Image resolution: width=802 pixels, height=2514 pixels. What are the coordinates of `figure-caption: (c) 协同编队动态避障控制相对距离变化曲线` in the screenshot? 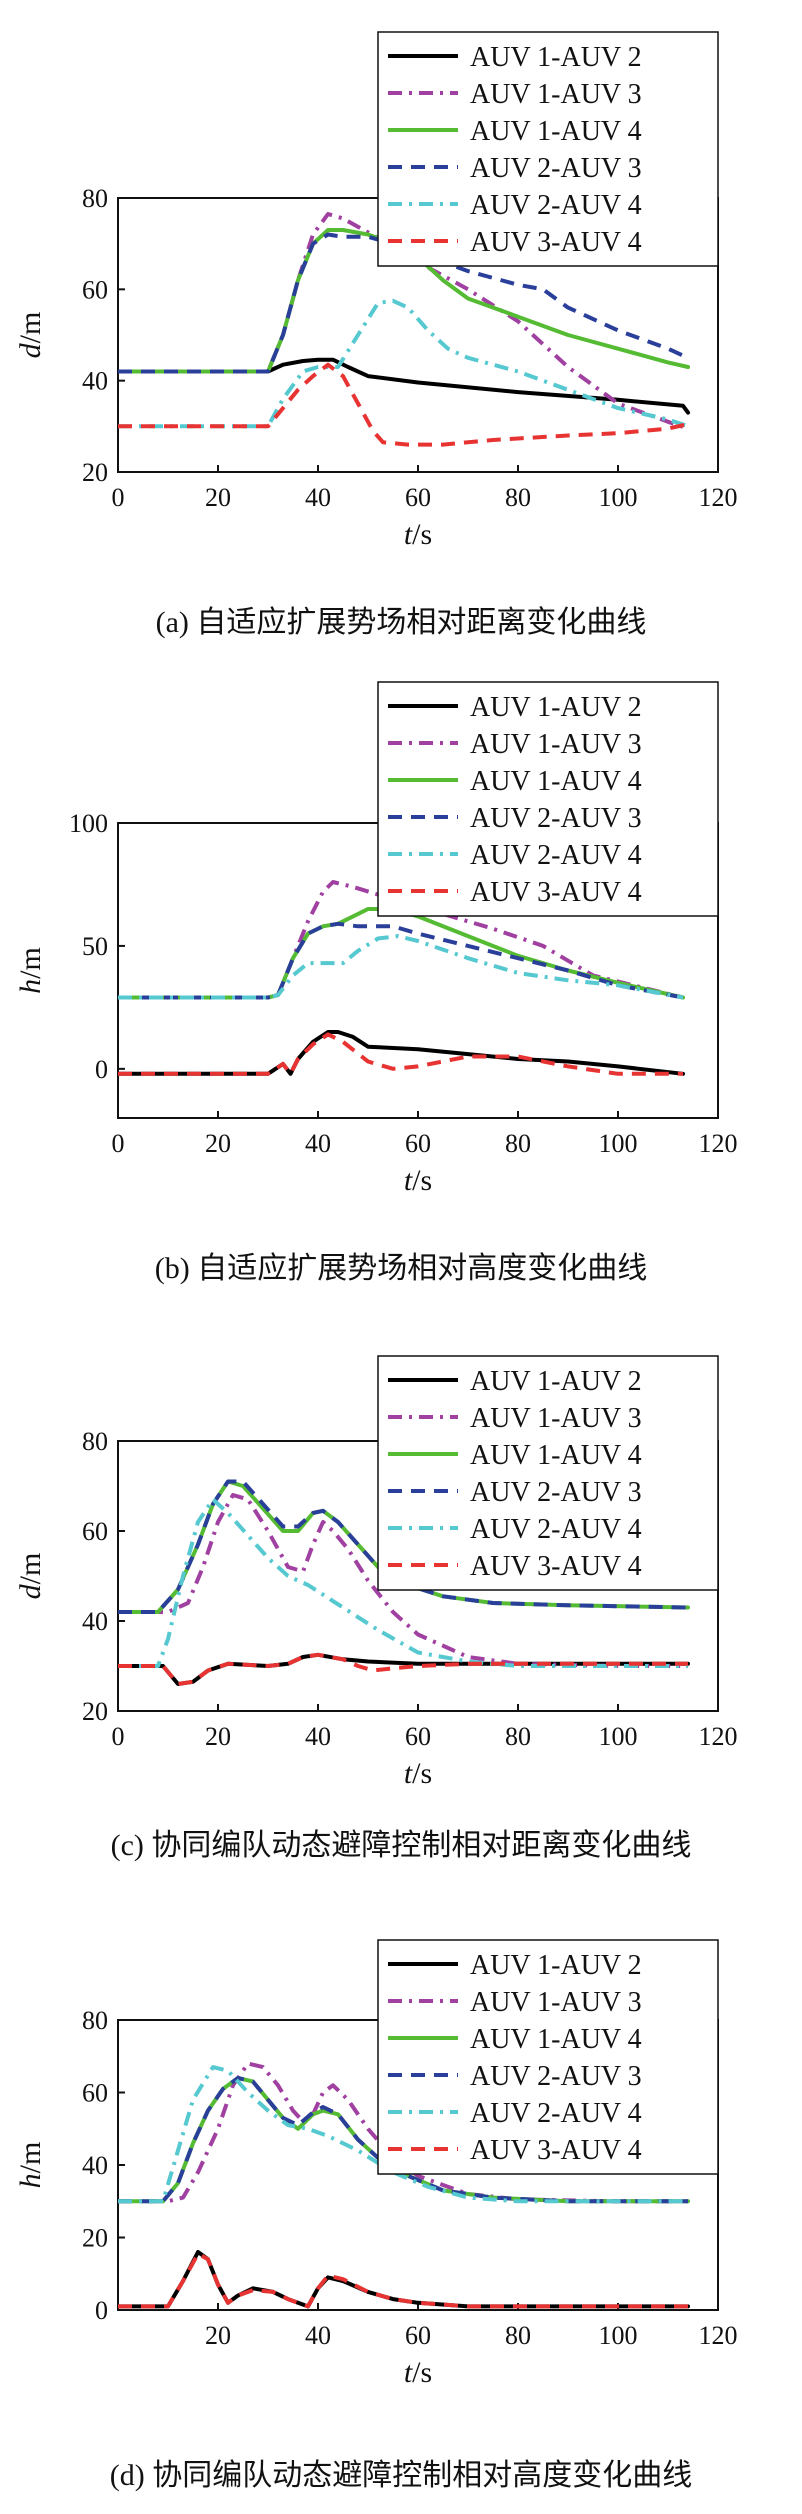 It's located at (401, 1845).